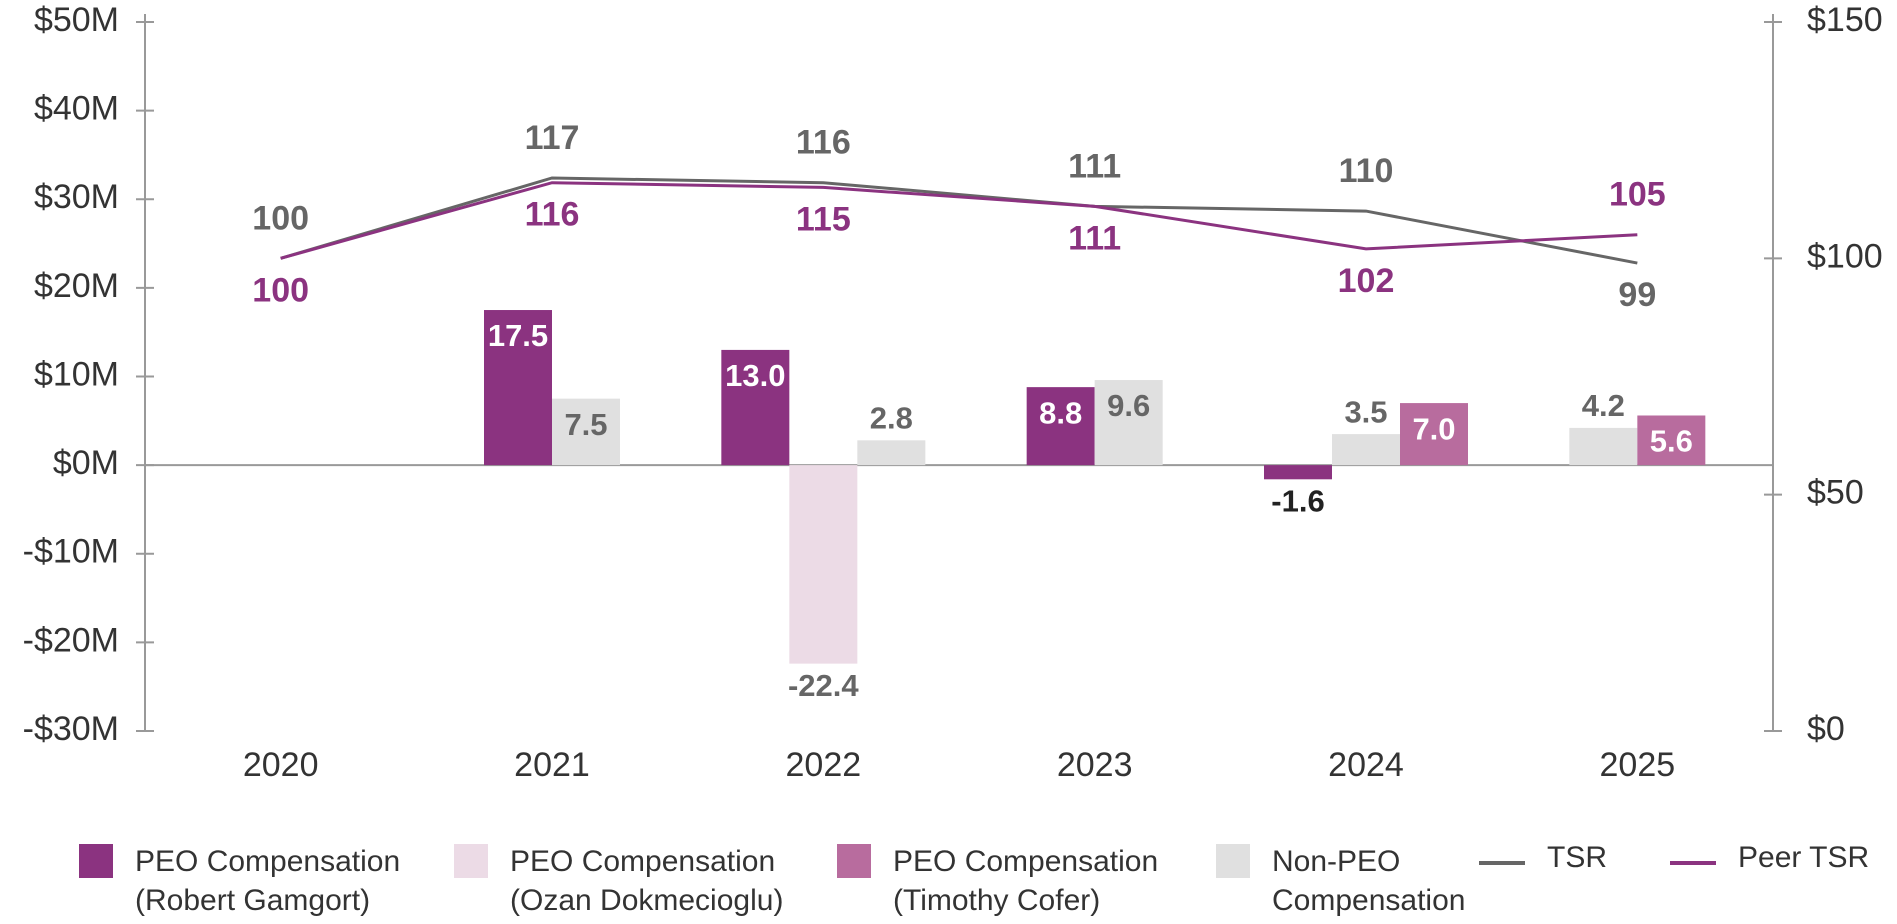 The width and height of the screenshot is (1897, 924). I want to click on legend-item: PEO Compensation (Ozan Dokmecioglu), so click(642, 881).